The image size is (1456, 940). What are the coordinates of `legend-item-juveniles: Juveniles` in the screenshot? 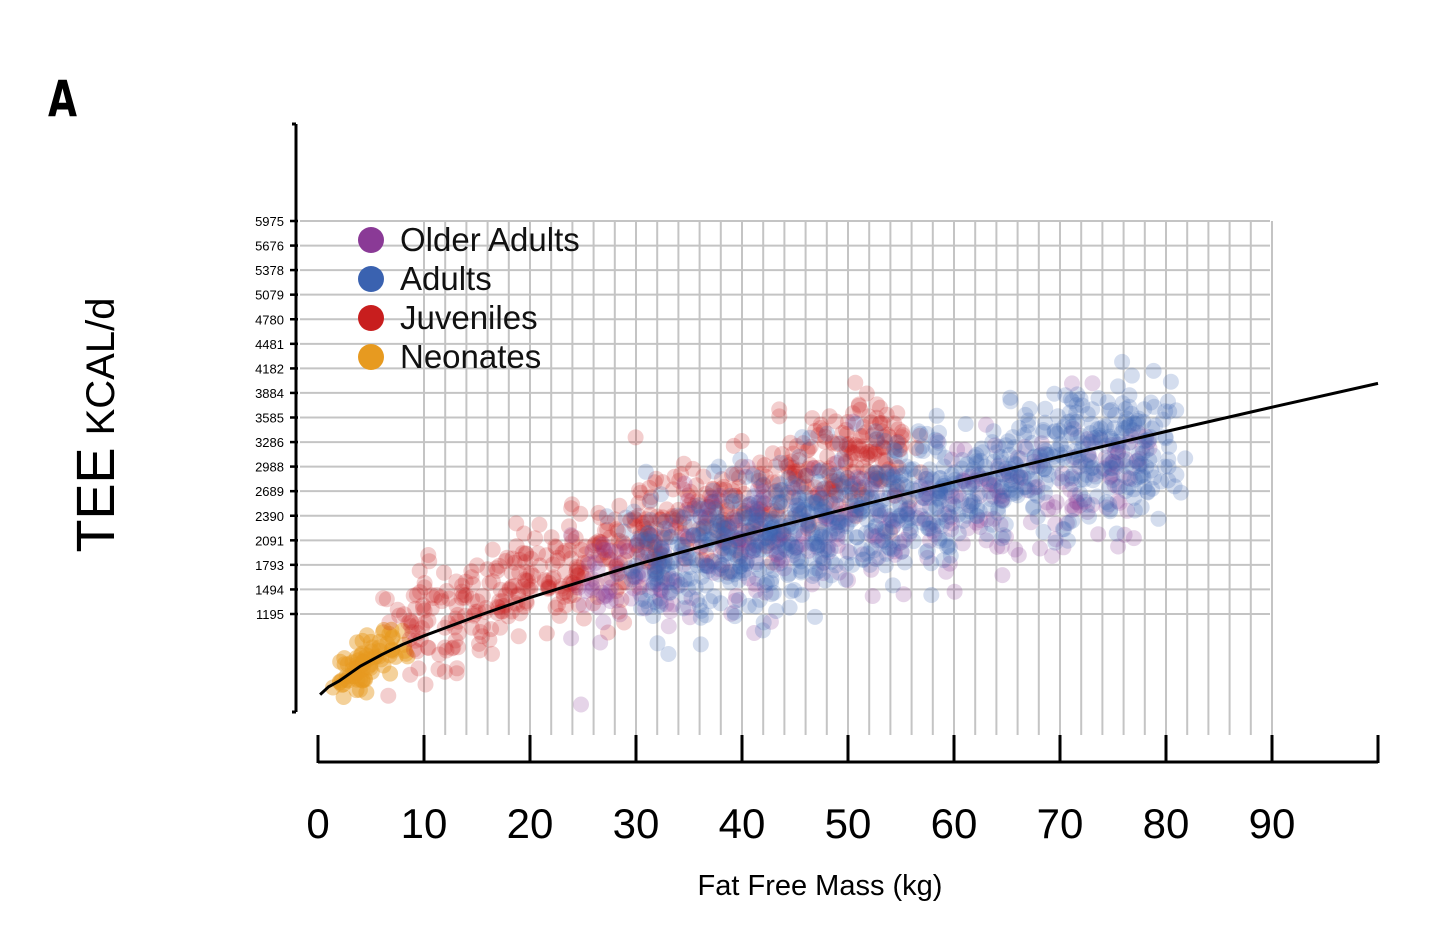 It's located at (469, 317).